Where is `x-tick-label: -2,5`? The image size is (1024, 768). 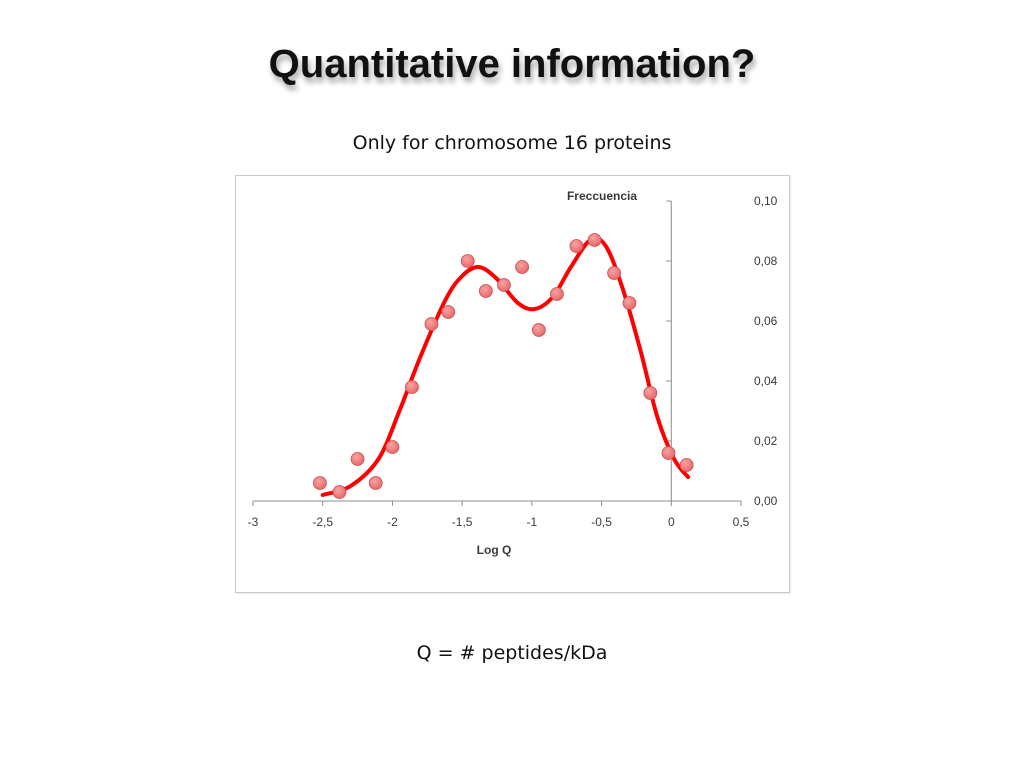
x-tick-label: -2,5 is located at coordinates (322, 522).